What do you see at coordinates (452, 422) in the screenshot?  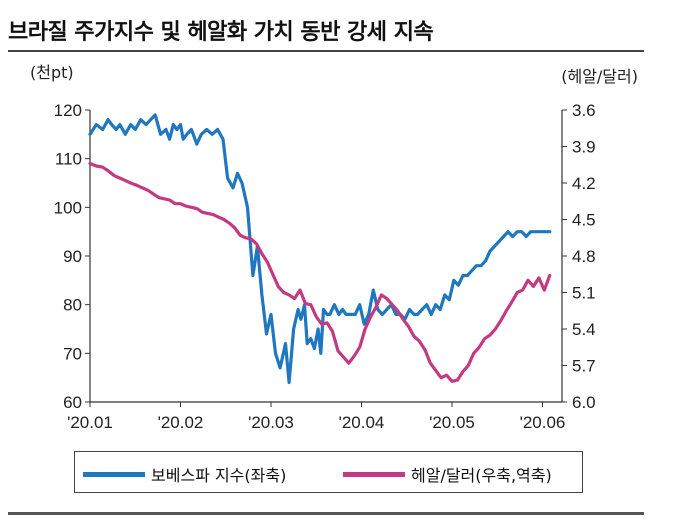 I see `x-axis-tick-label: '20.05` at bounding box center [452, 422].